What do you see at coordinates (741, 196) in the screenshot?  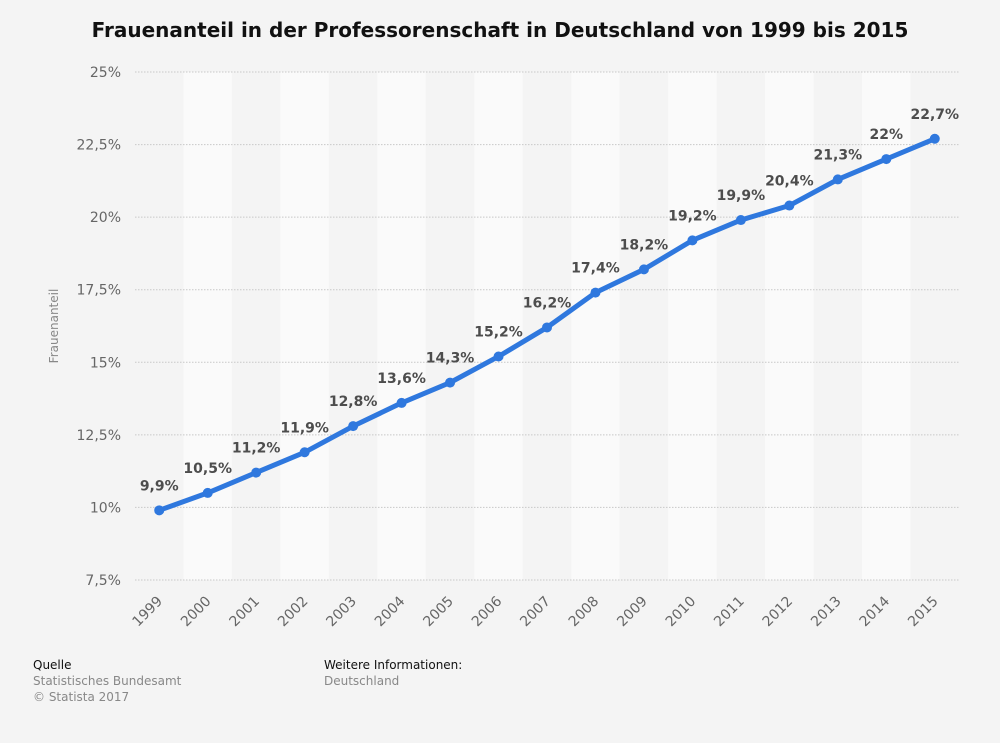 I see `data-label: 19,9%` at bounding box center [741, 196].